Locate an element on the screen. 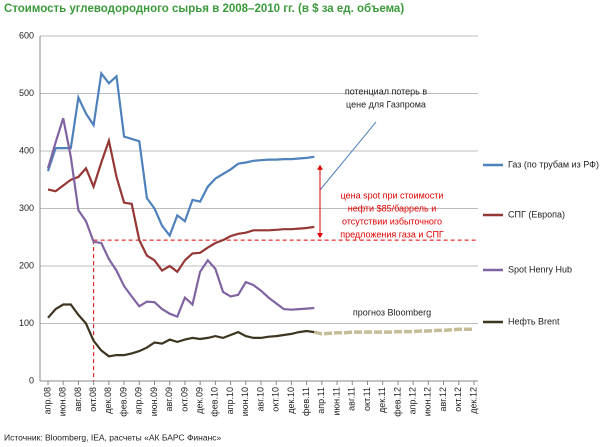 The height and width of the screenshot is (447, 600). legend-label: Spot Henry Hub is located at coordinates (540, 269).